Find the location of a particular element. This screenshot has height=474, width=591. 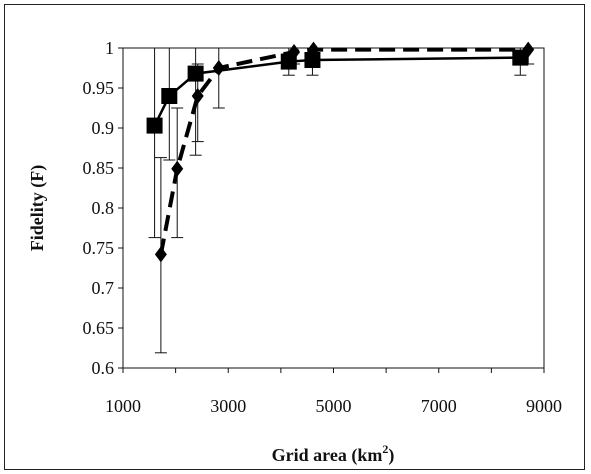

y-tick-label: 0.9 is located at coordinates (103, 128).